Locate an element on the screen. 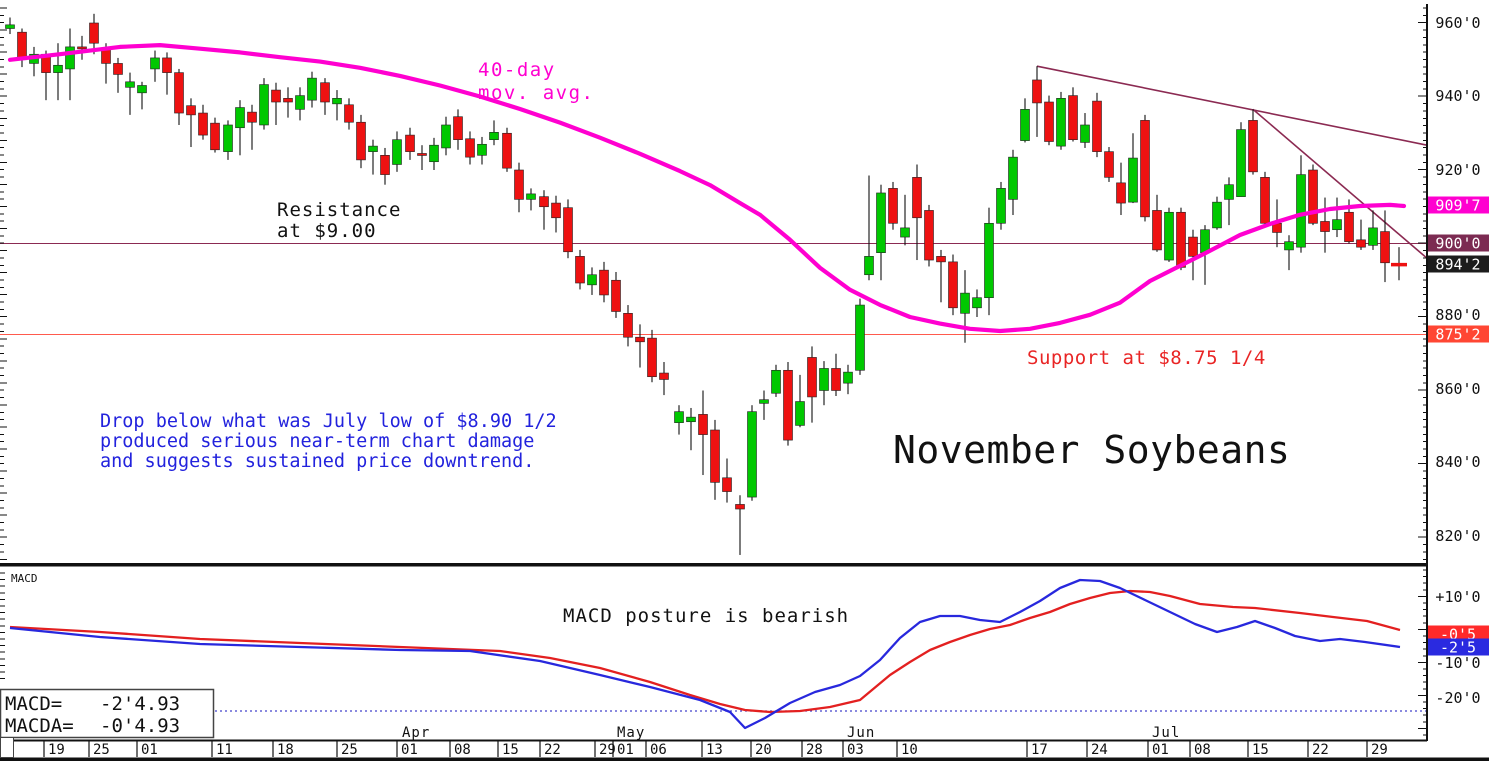  resistance-label-line2: at $9.00 is located at coordinates (327, 231).